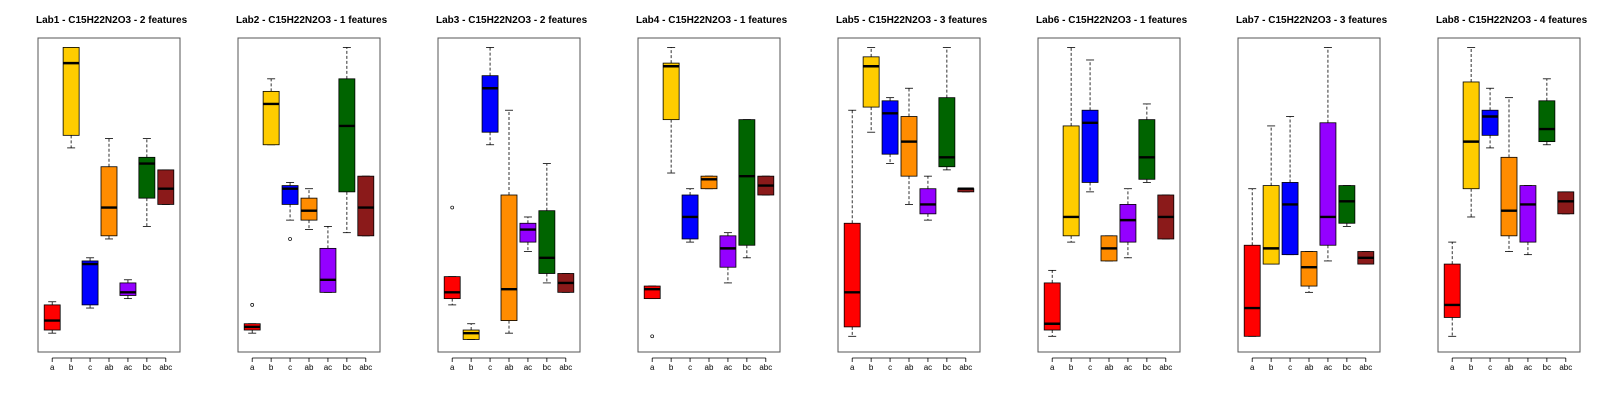  I want to click on panel-title: Lab5 - C15H22N2O3 - 3 features, so click(912, 20).